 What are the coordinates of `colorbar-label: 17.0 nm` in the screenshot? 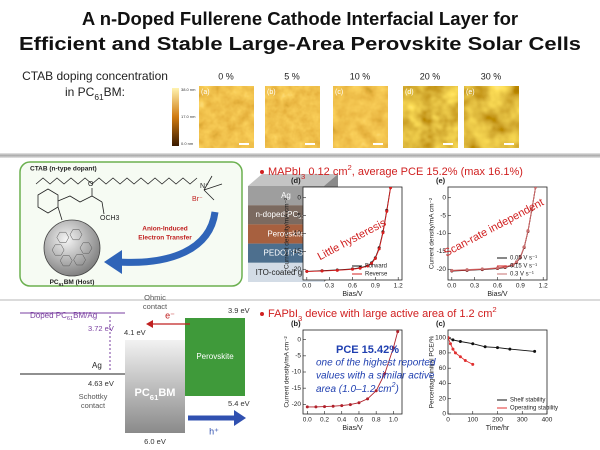 It's located at (188, 116).